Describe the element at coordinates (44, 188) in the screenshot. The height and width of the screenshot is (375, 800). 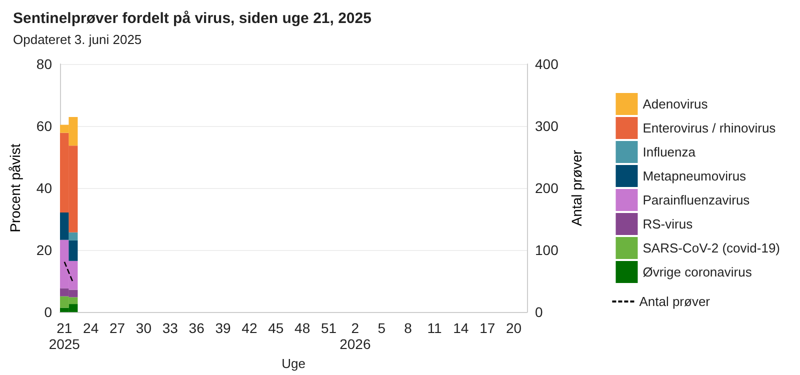
I see `y-tick-label: 40` at that location.